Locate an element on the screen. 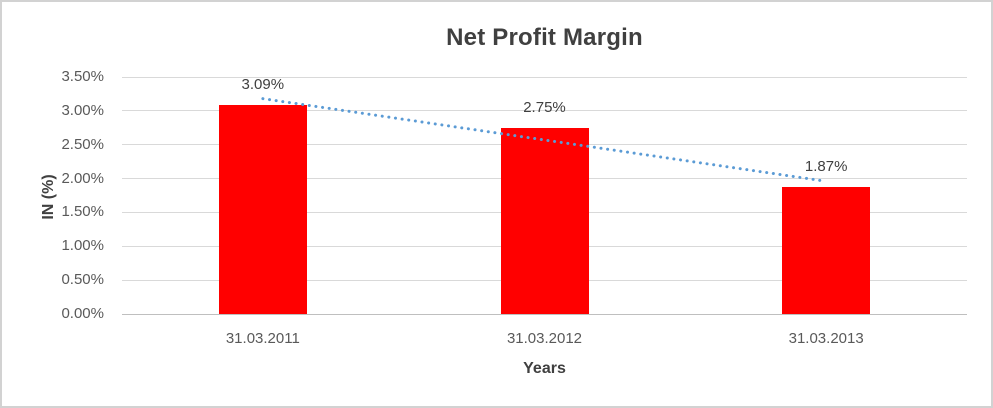 This screenshot has height=408, width=993. y-tick-label: 0.50% is located at coordinates (82, 280).